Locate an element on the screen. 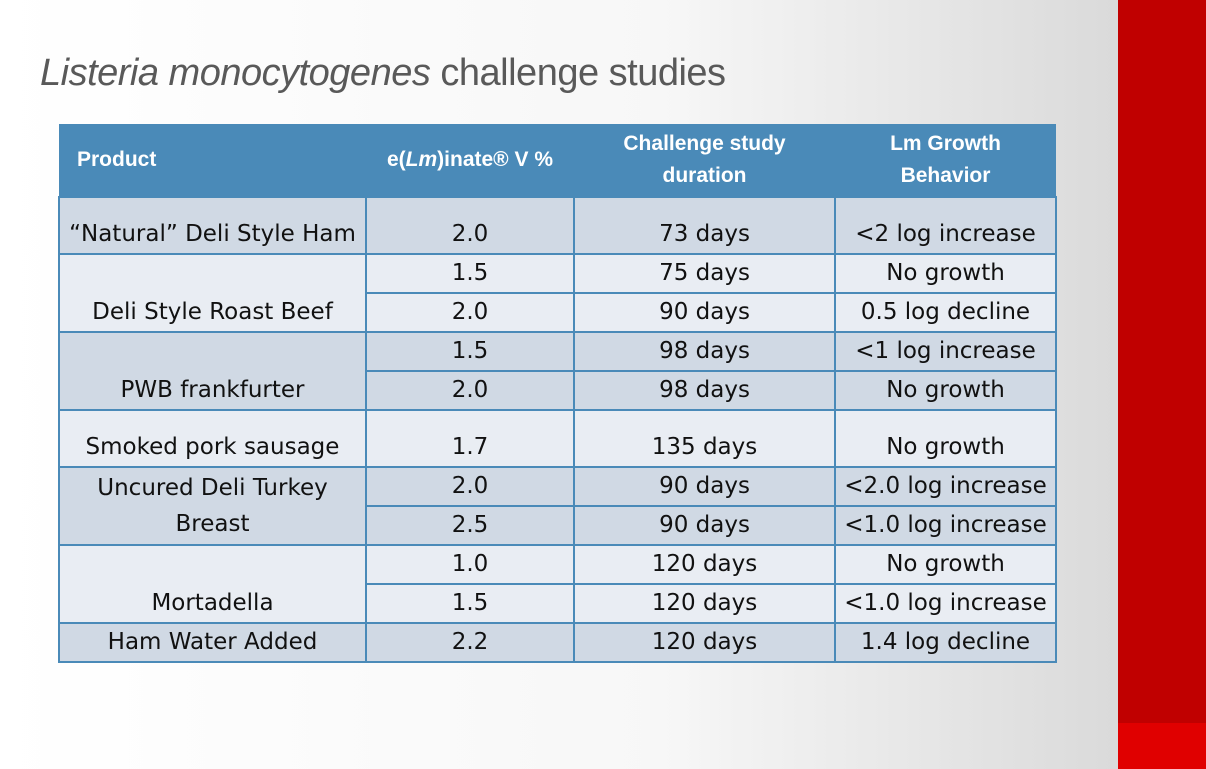 Image resolution: width=1206 pixels, height=769 pixels. table-row: Deli Style Roast Beef 1.5 75 days No growth is located at coordinates (557, 293).